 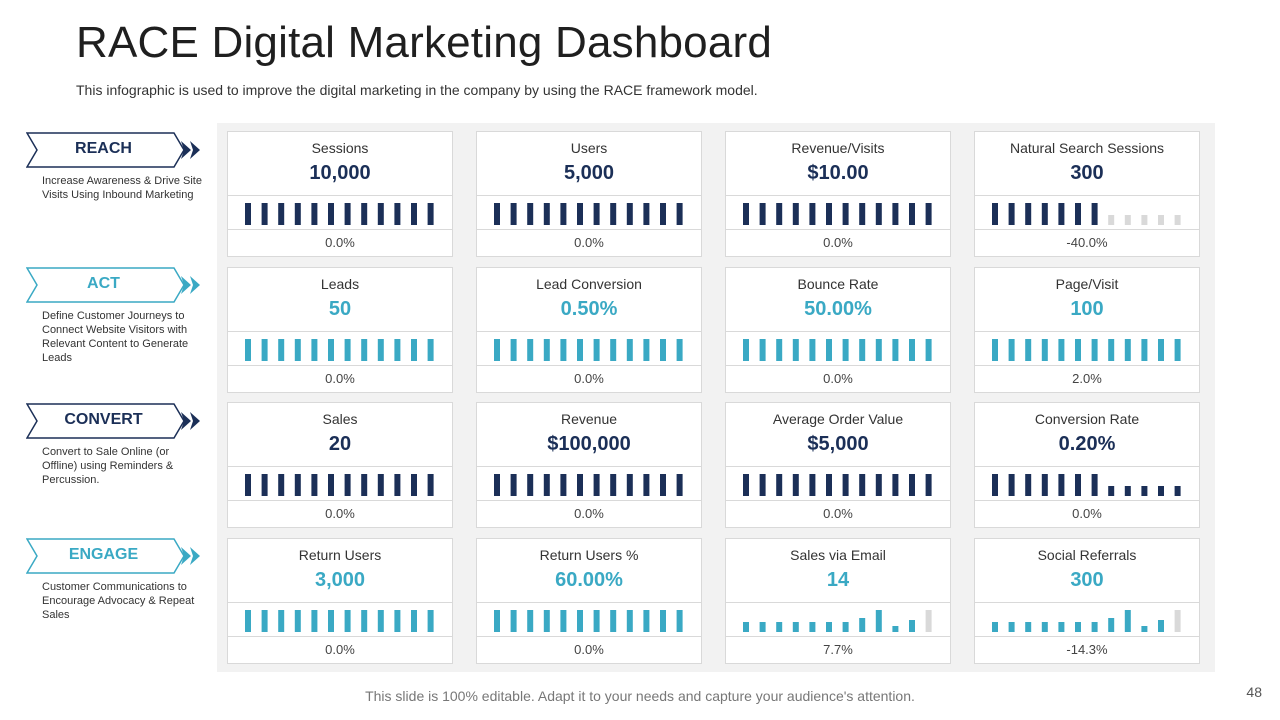 What do you see at coordinates (589, 580) in the screenshot?
I see `metric-value: 60.00%` at bounding box center [589, 580].